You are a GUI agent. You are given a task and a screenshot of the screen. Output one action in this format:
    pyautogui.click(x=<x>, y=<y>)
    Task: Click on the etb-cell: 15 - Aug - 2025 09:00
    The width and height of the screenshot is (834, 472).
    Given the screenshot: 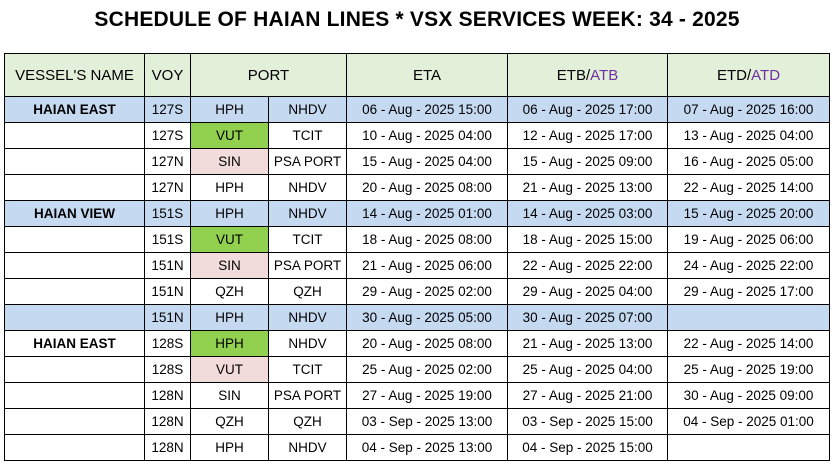 What is the action you would take?
    pyautogui.click(x=587, y=161)
    